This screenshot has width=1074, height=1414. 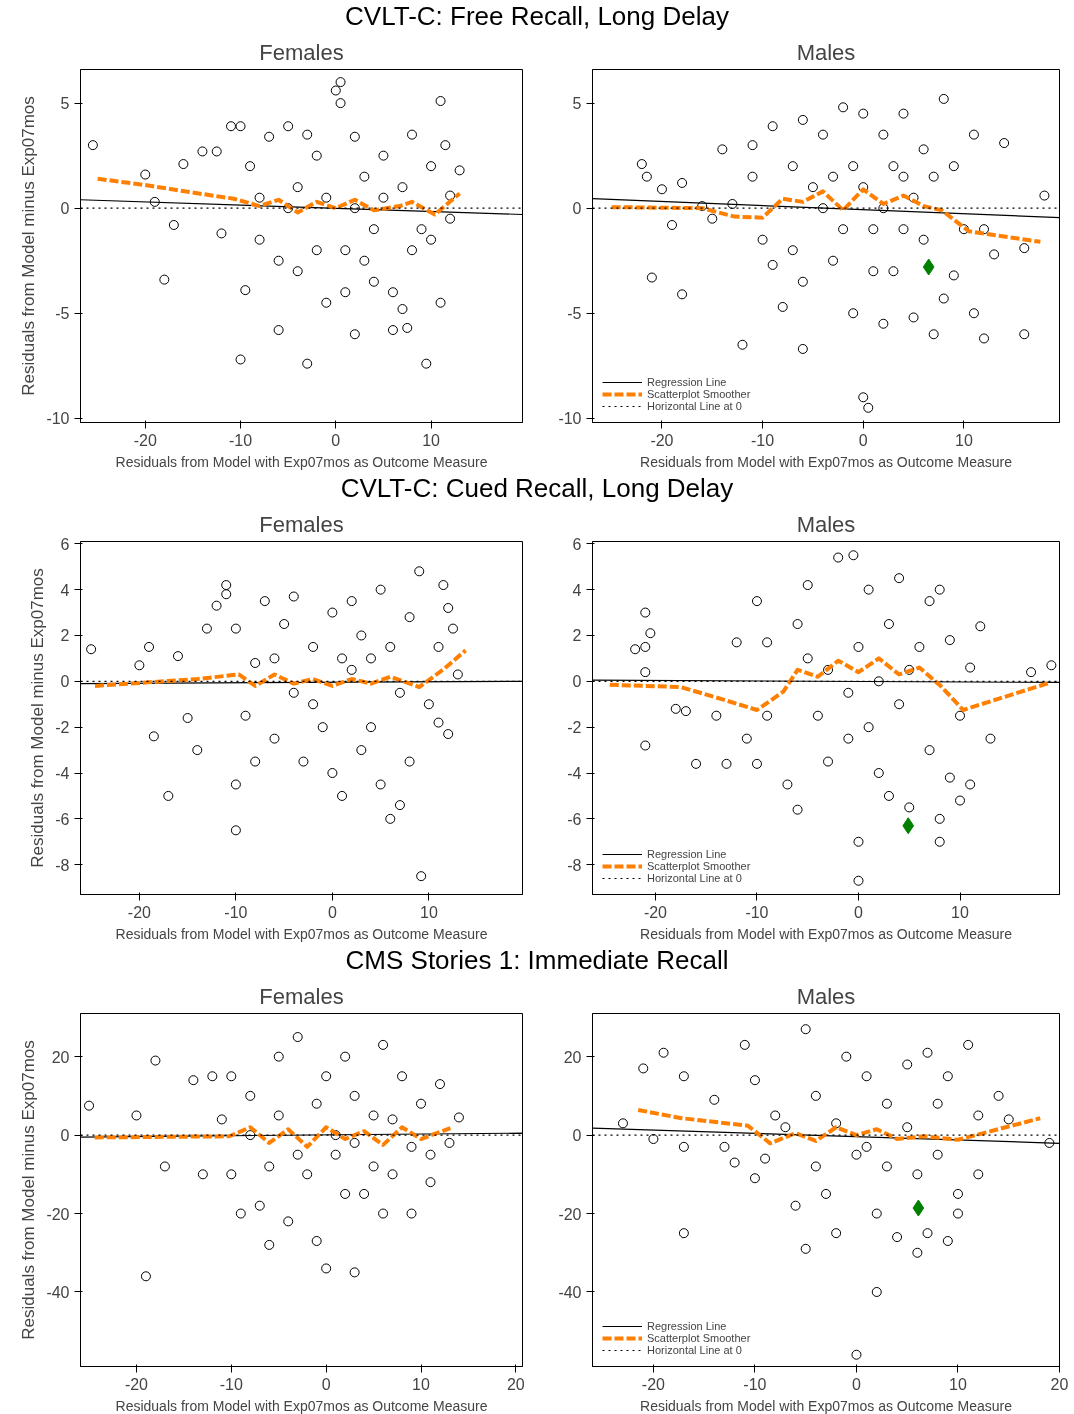 I want to click on y-tick-label: -8, so click(x=574, y=865).